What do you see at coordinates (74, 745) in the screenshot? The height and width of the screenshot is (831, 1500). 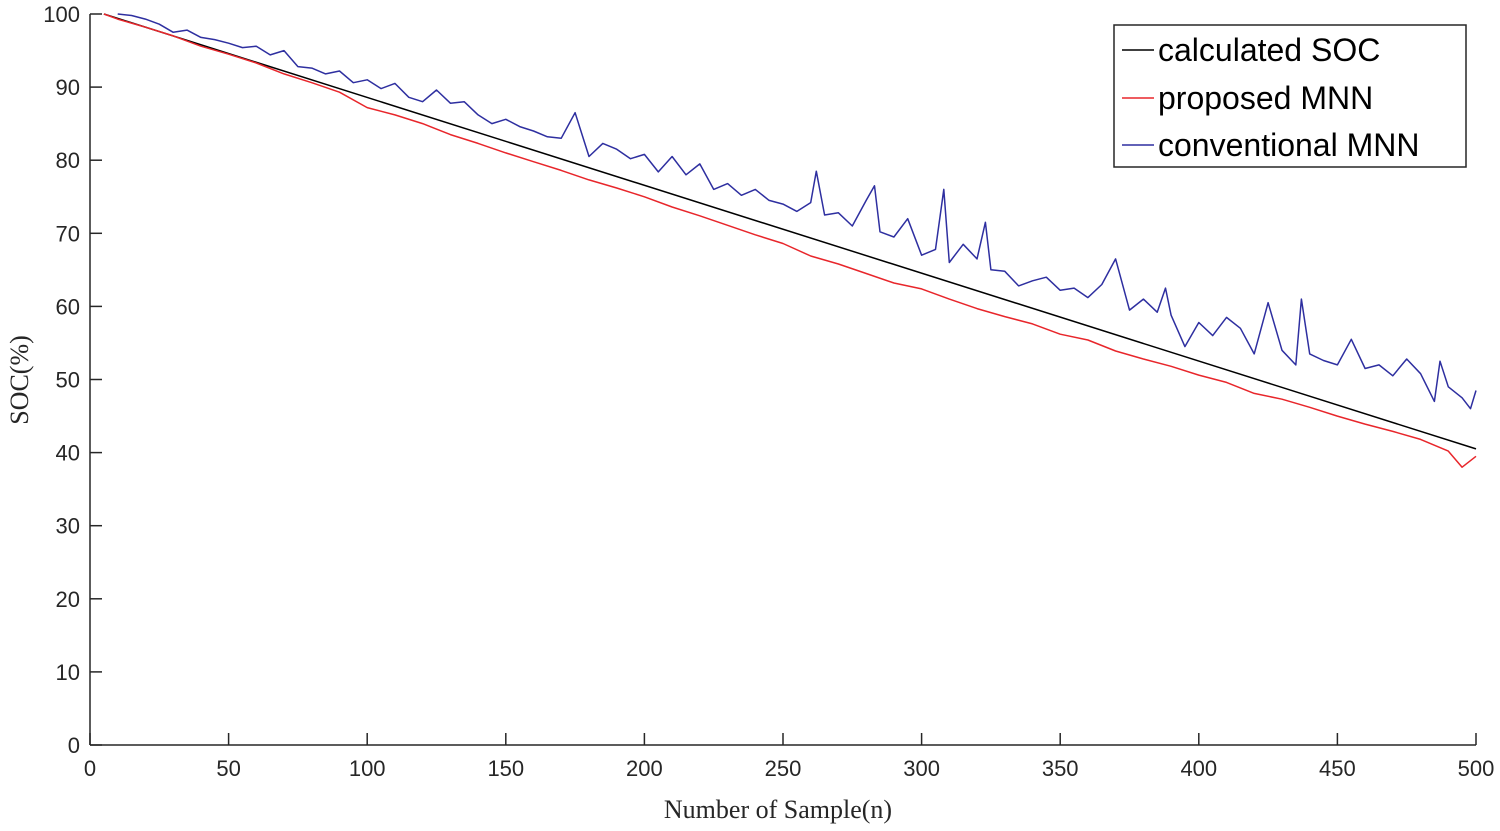 I see `y-tick-label: 0` at bounding box center [74, 745].